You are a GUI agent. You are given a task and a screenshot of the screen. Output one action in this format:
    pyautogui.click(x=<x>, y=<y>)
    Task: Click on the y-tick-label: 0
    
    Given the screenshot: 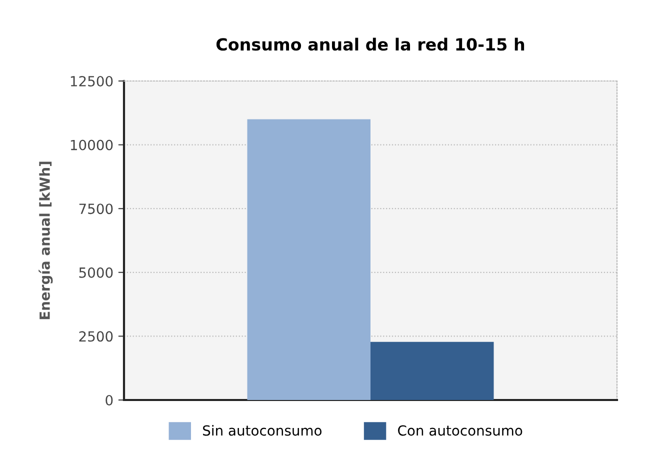 What is the action you would take?
    pyautogui.click(x=109, y=400)
    